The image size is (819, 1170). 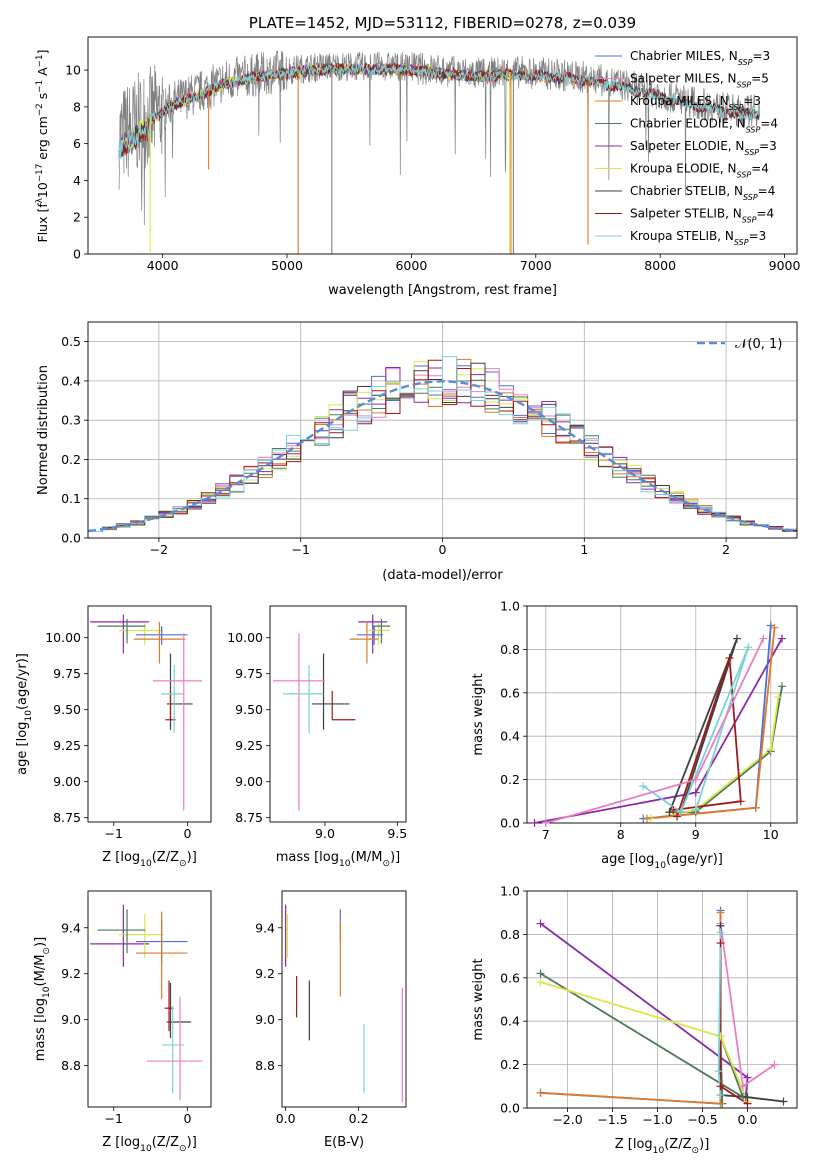 I want to click on y-tick-label: 9.00, so click(x=67, y=781).